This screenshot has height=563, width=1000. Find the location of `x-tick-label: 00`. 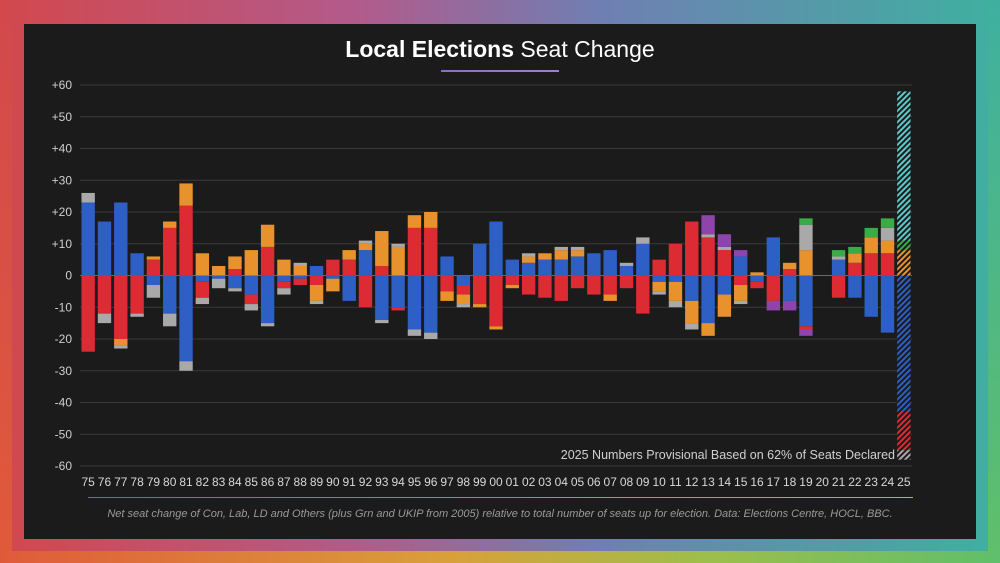

x-tick-label: 00 is located at coordinates (496, 482).